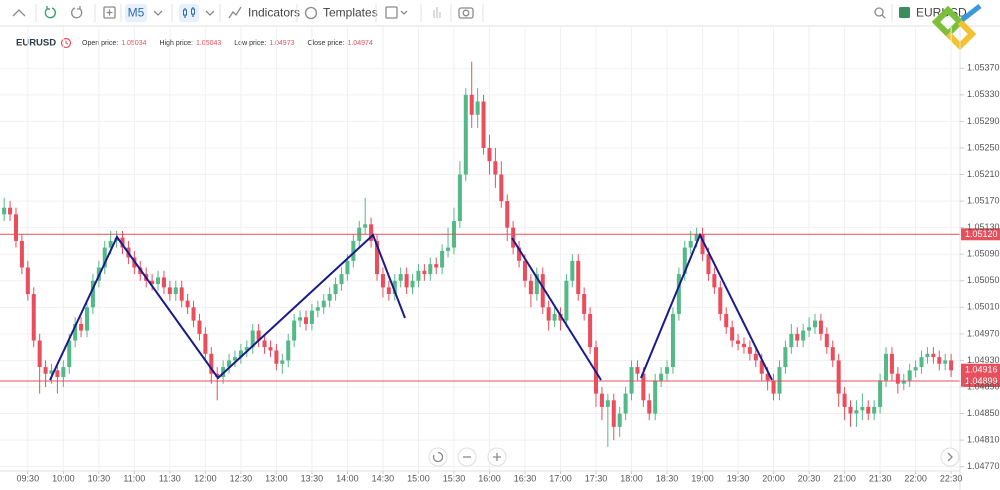 Image resolution: width=1000 pixels, height=490 pixels. What do you see at coordinates (983, 307) in the screenshot?
I see `y-tick-label: 1.05010` at bounding box center [983, 307].